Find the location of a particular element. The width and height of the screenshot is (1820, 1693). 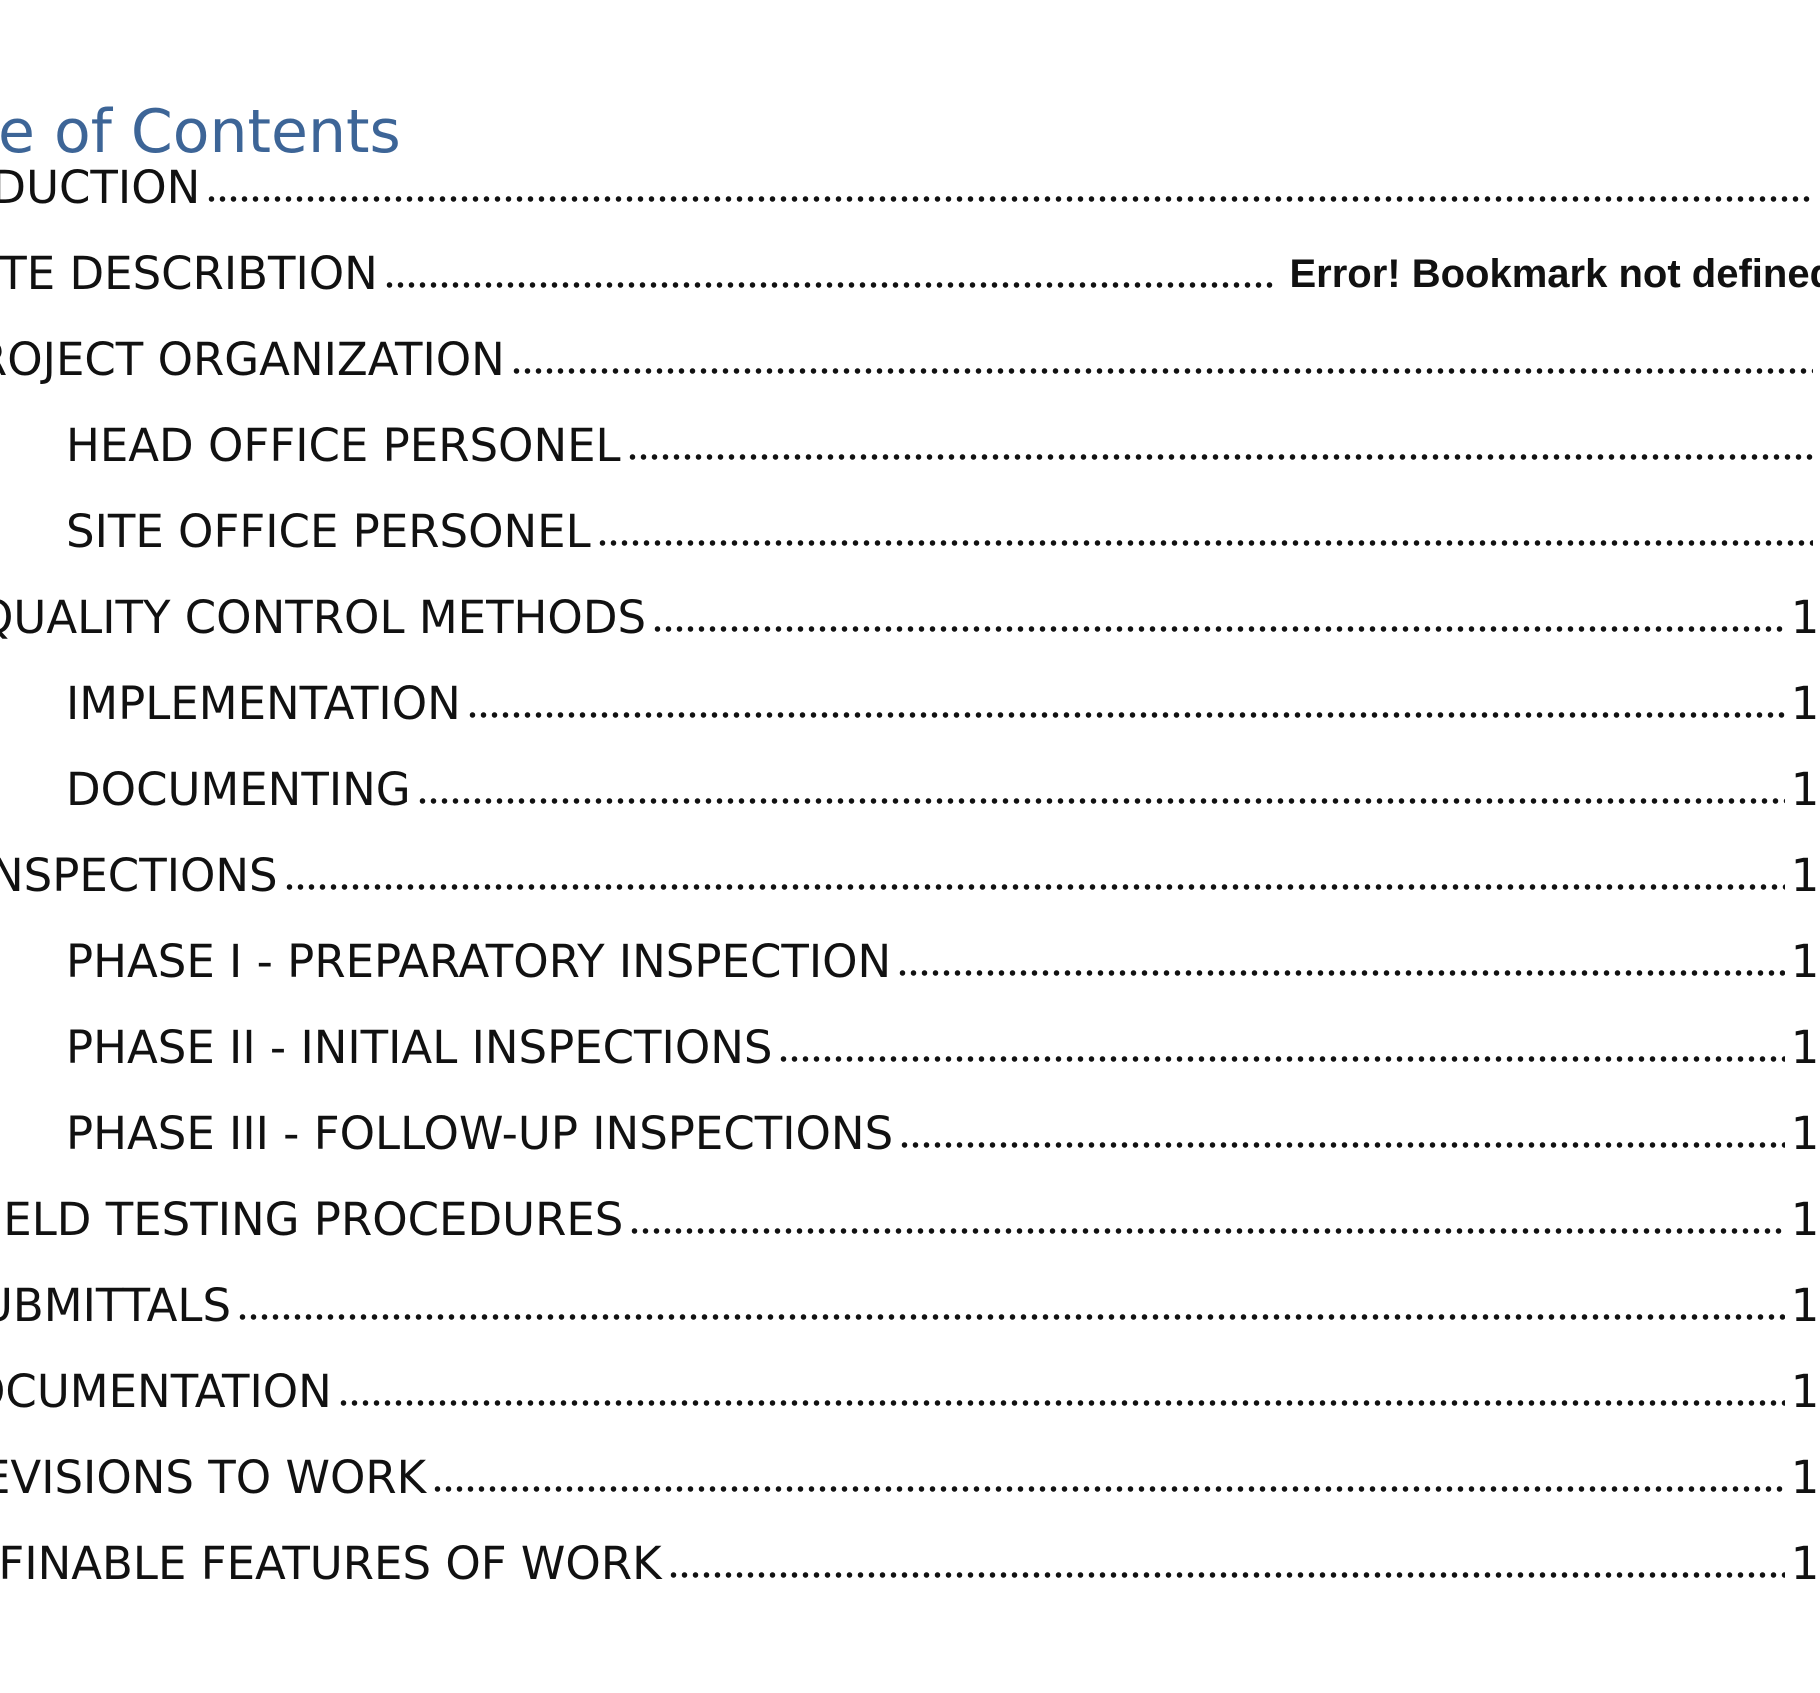

toc-entry-documentation: OCUMENTATION 16 is located at coordinates (910, 1387).